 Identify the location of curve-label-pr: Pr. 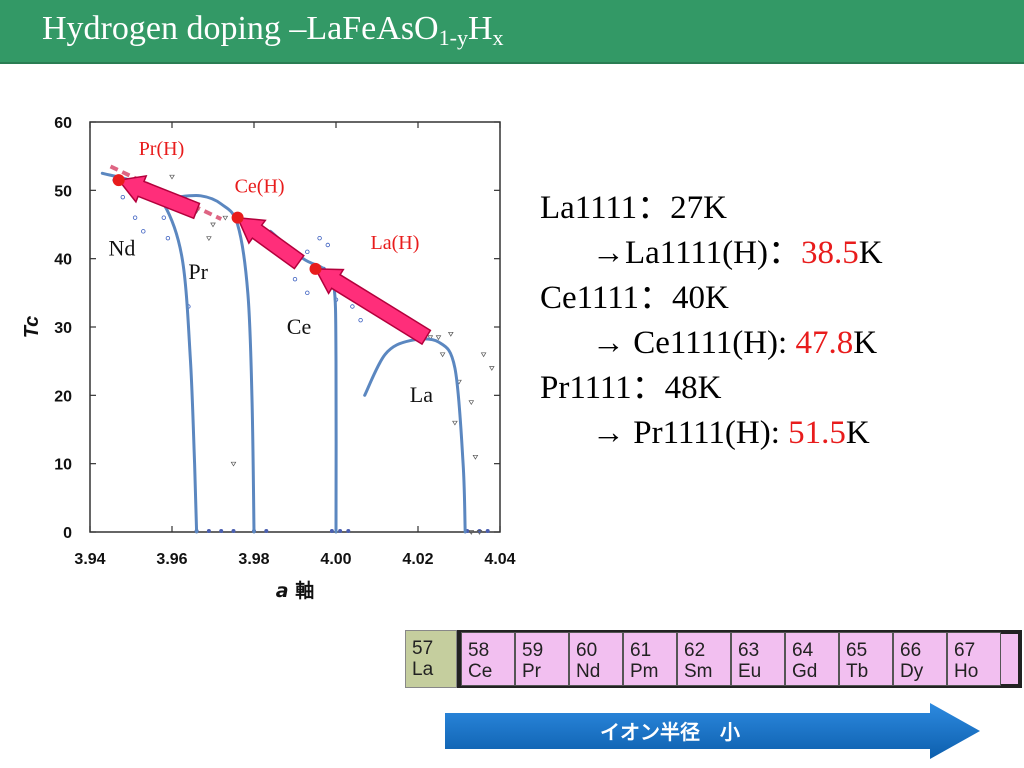
(198, 271).